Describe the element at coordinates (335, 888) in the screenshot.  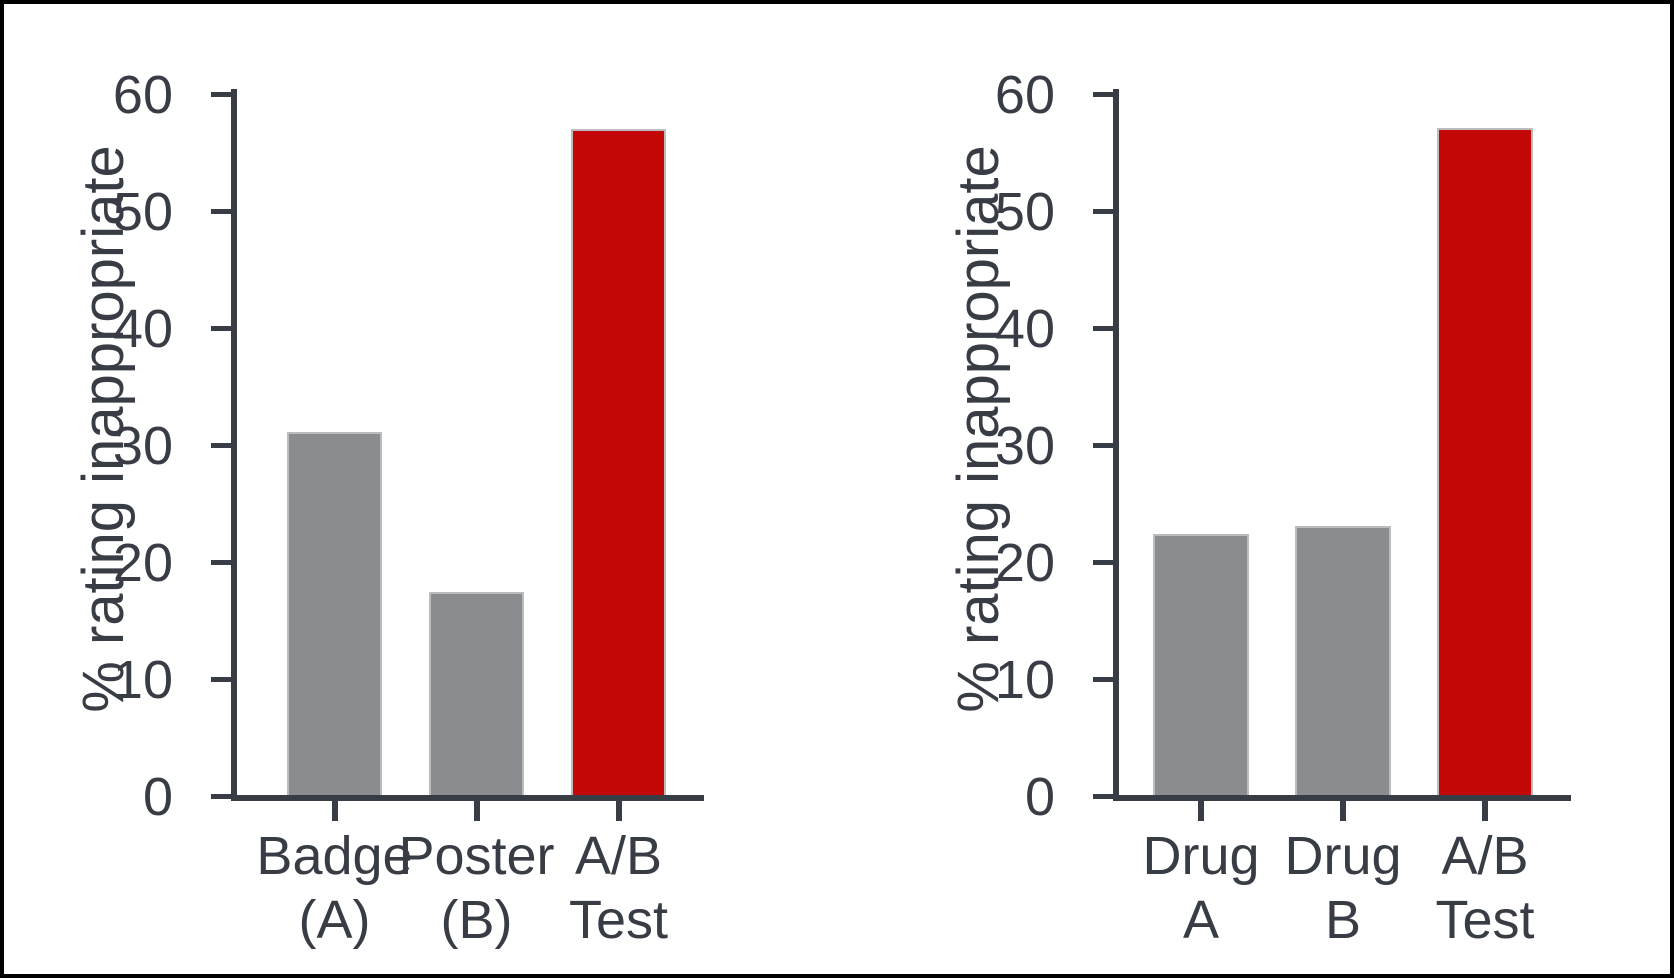
I see `x-category-label: Badge (A)` at that location.